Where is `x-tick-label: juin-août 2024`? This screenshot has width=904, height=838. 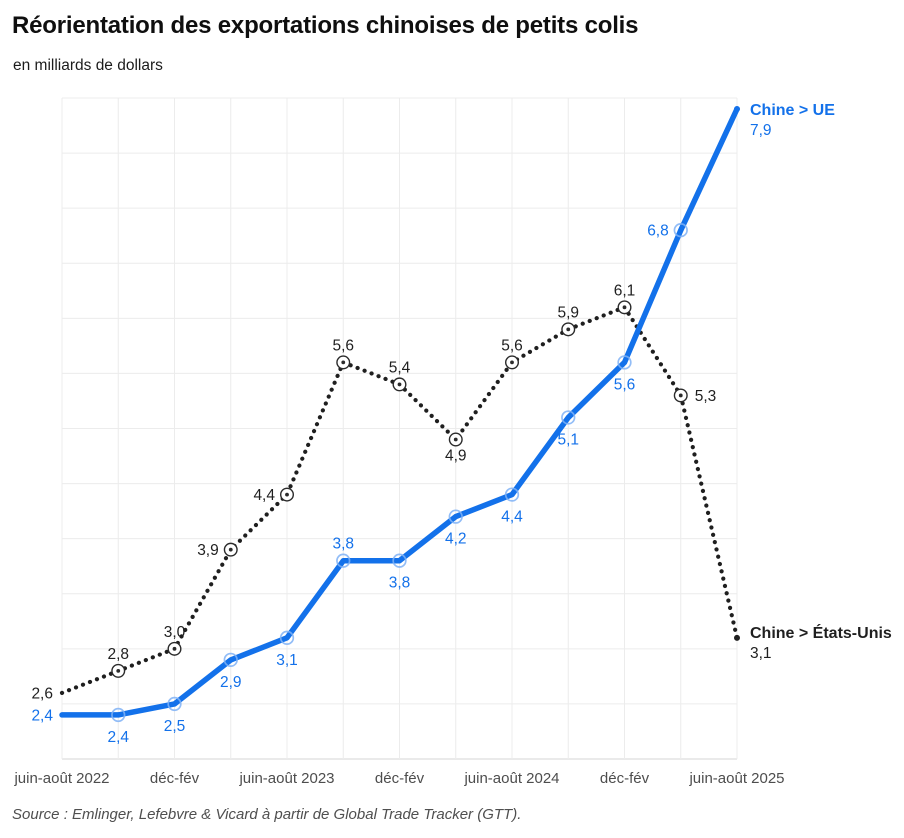 x-tick-label: juin-août 2024 is located at coordinates (511, 778).